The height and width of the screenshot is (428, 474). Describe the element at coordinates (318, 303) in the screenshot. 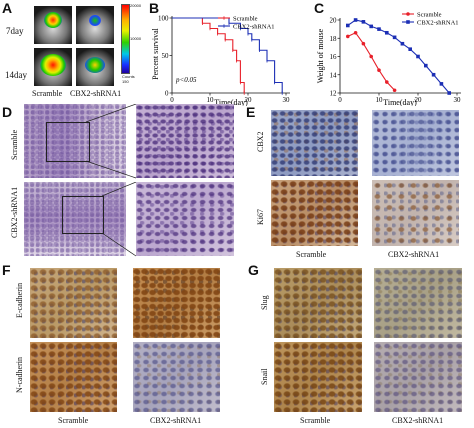

I see `ihc-slug-scramble` at that location.